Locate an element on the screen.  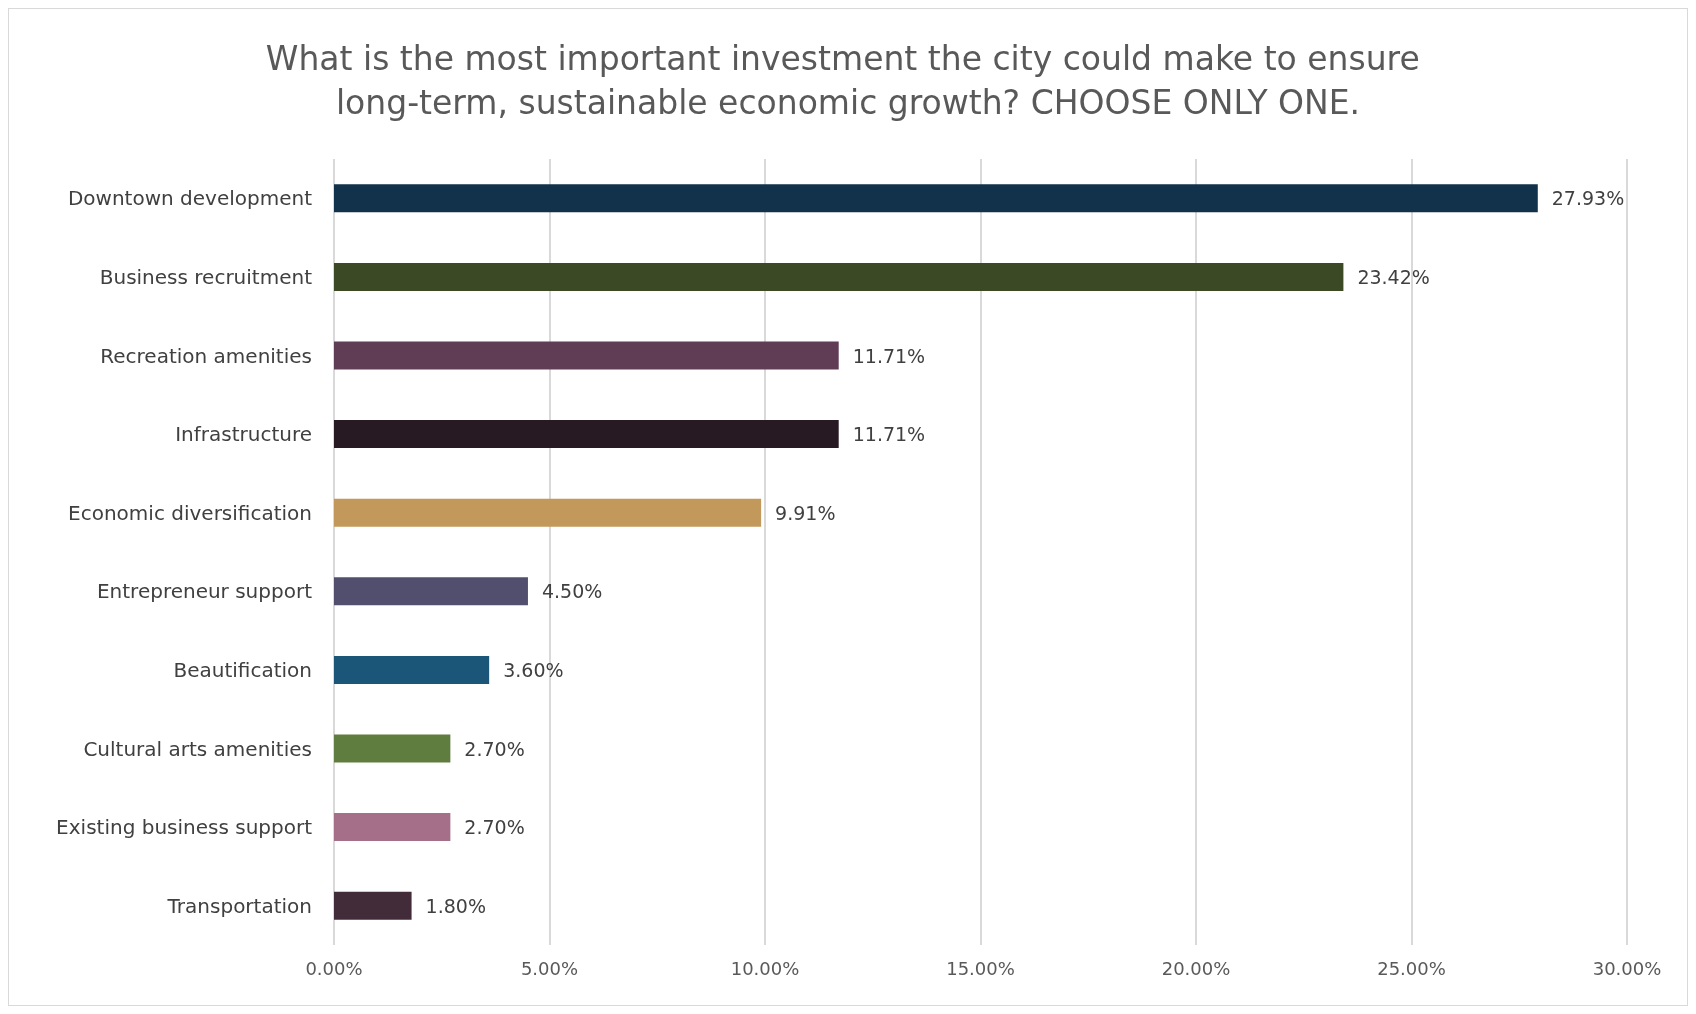
y-tick-label: Cultural arts amenities is located at coordinates (197, 748).